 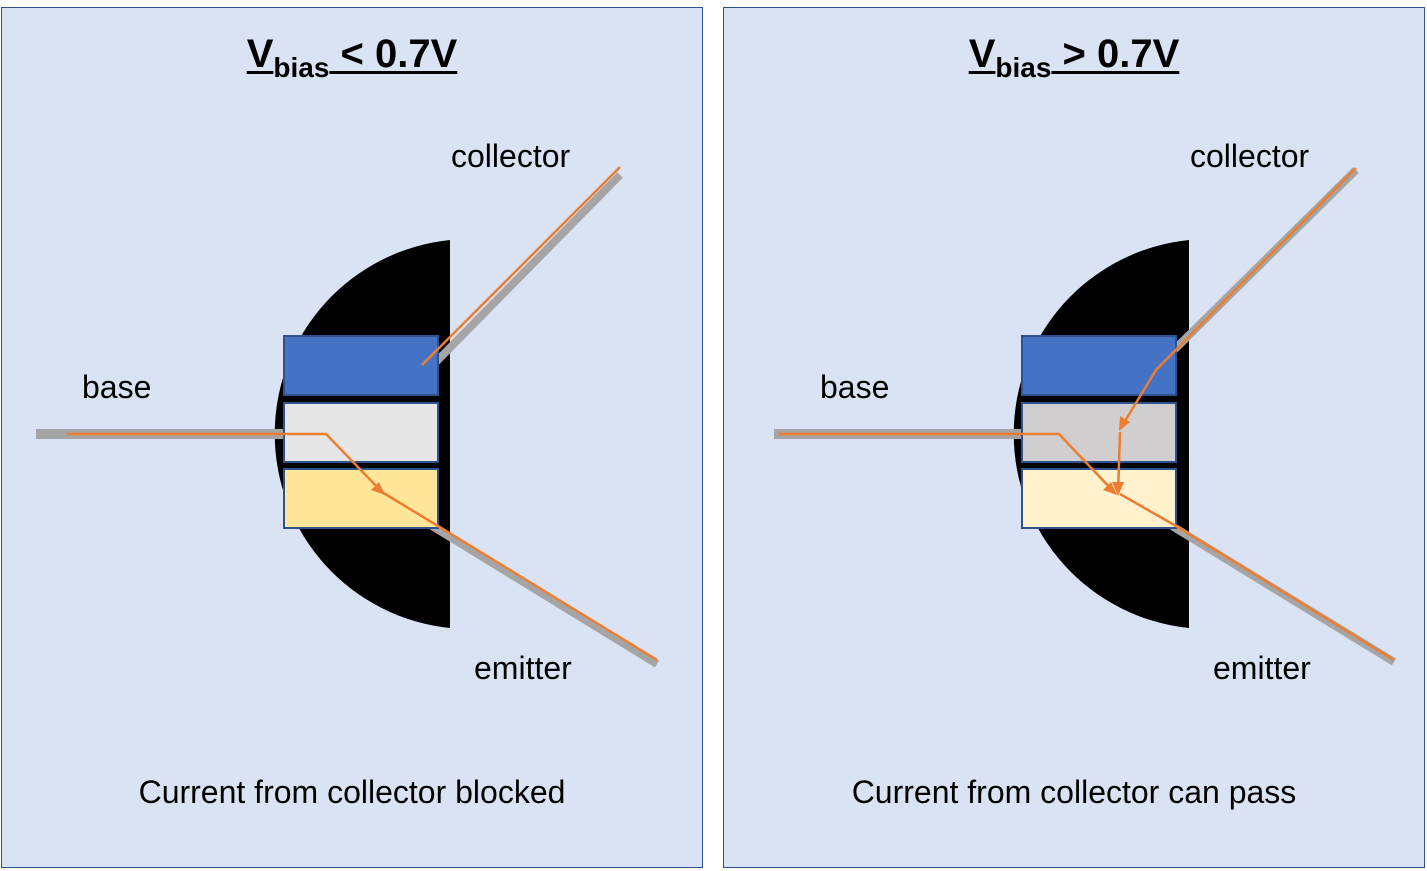 I want to click on panel-title: Vbias < 0.7V, so click(x=352, y=57).